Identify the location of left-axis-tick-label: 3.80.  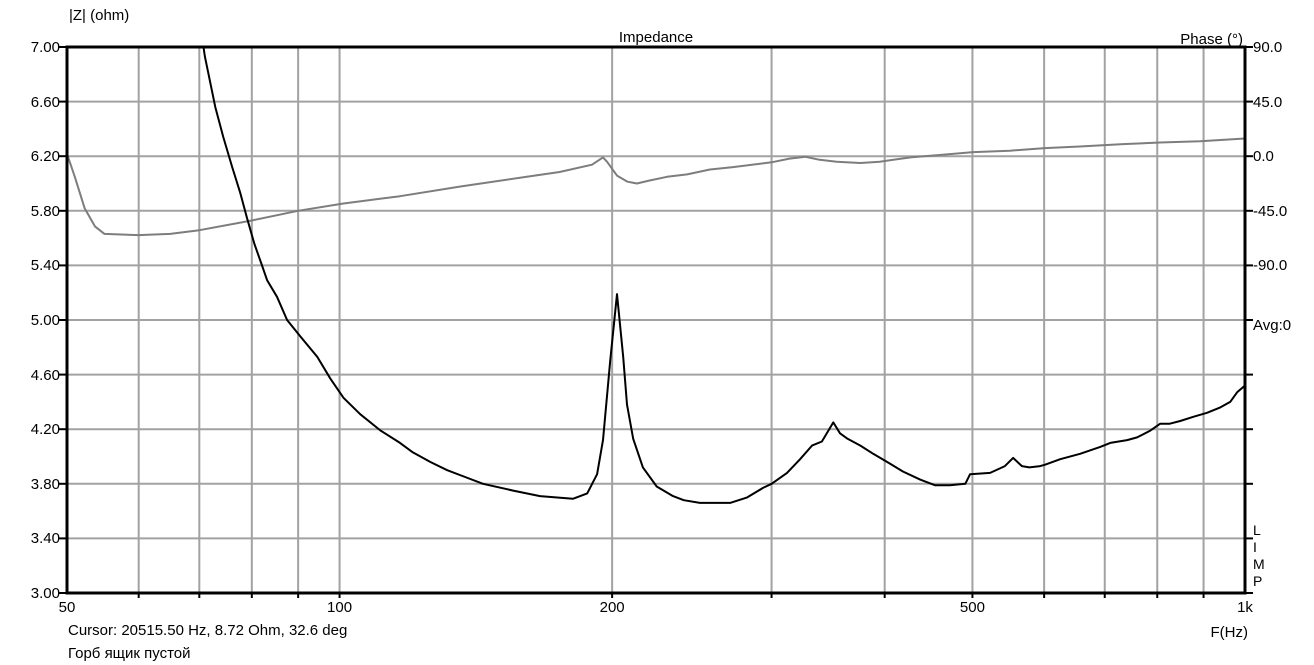
(45, 484).